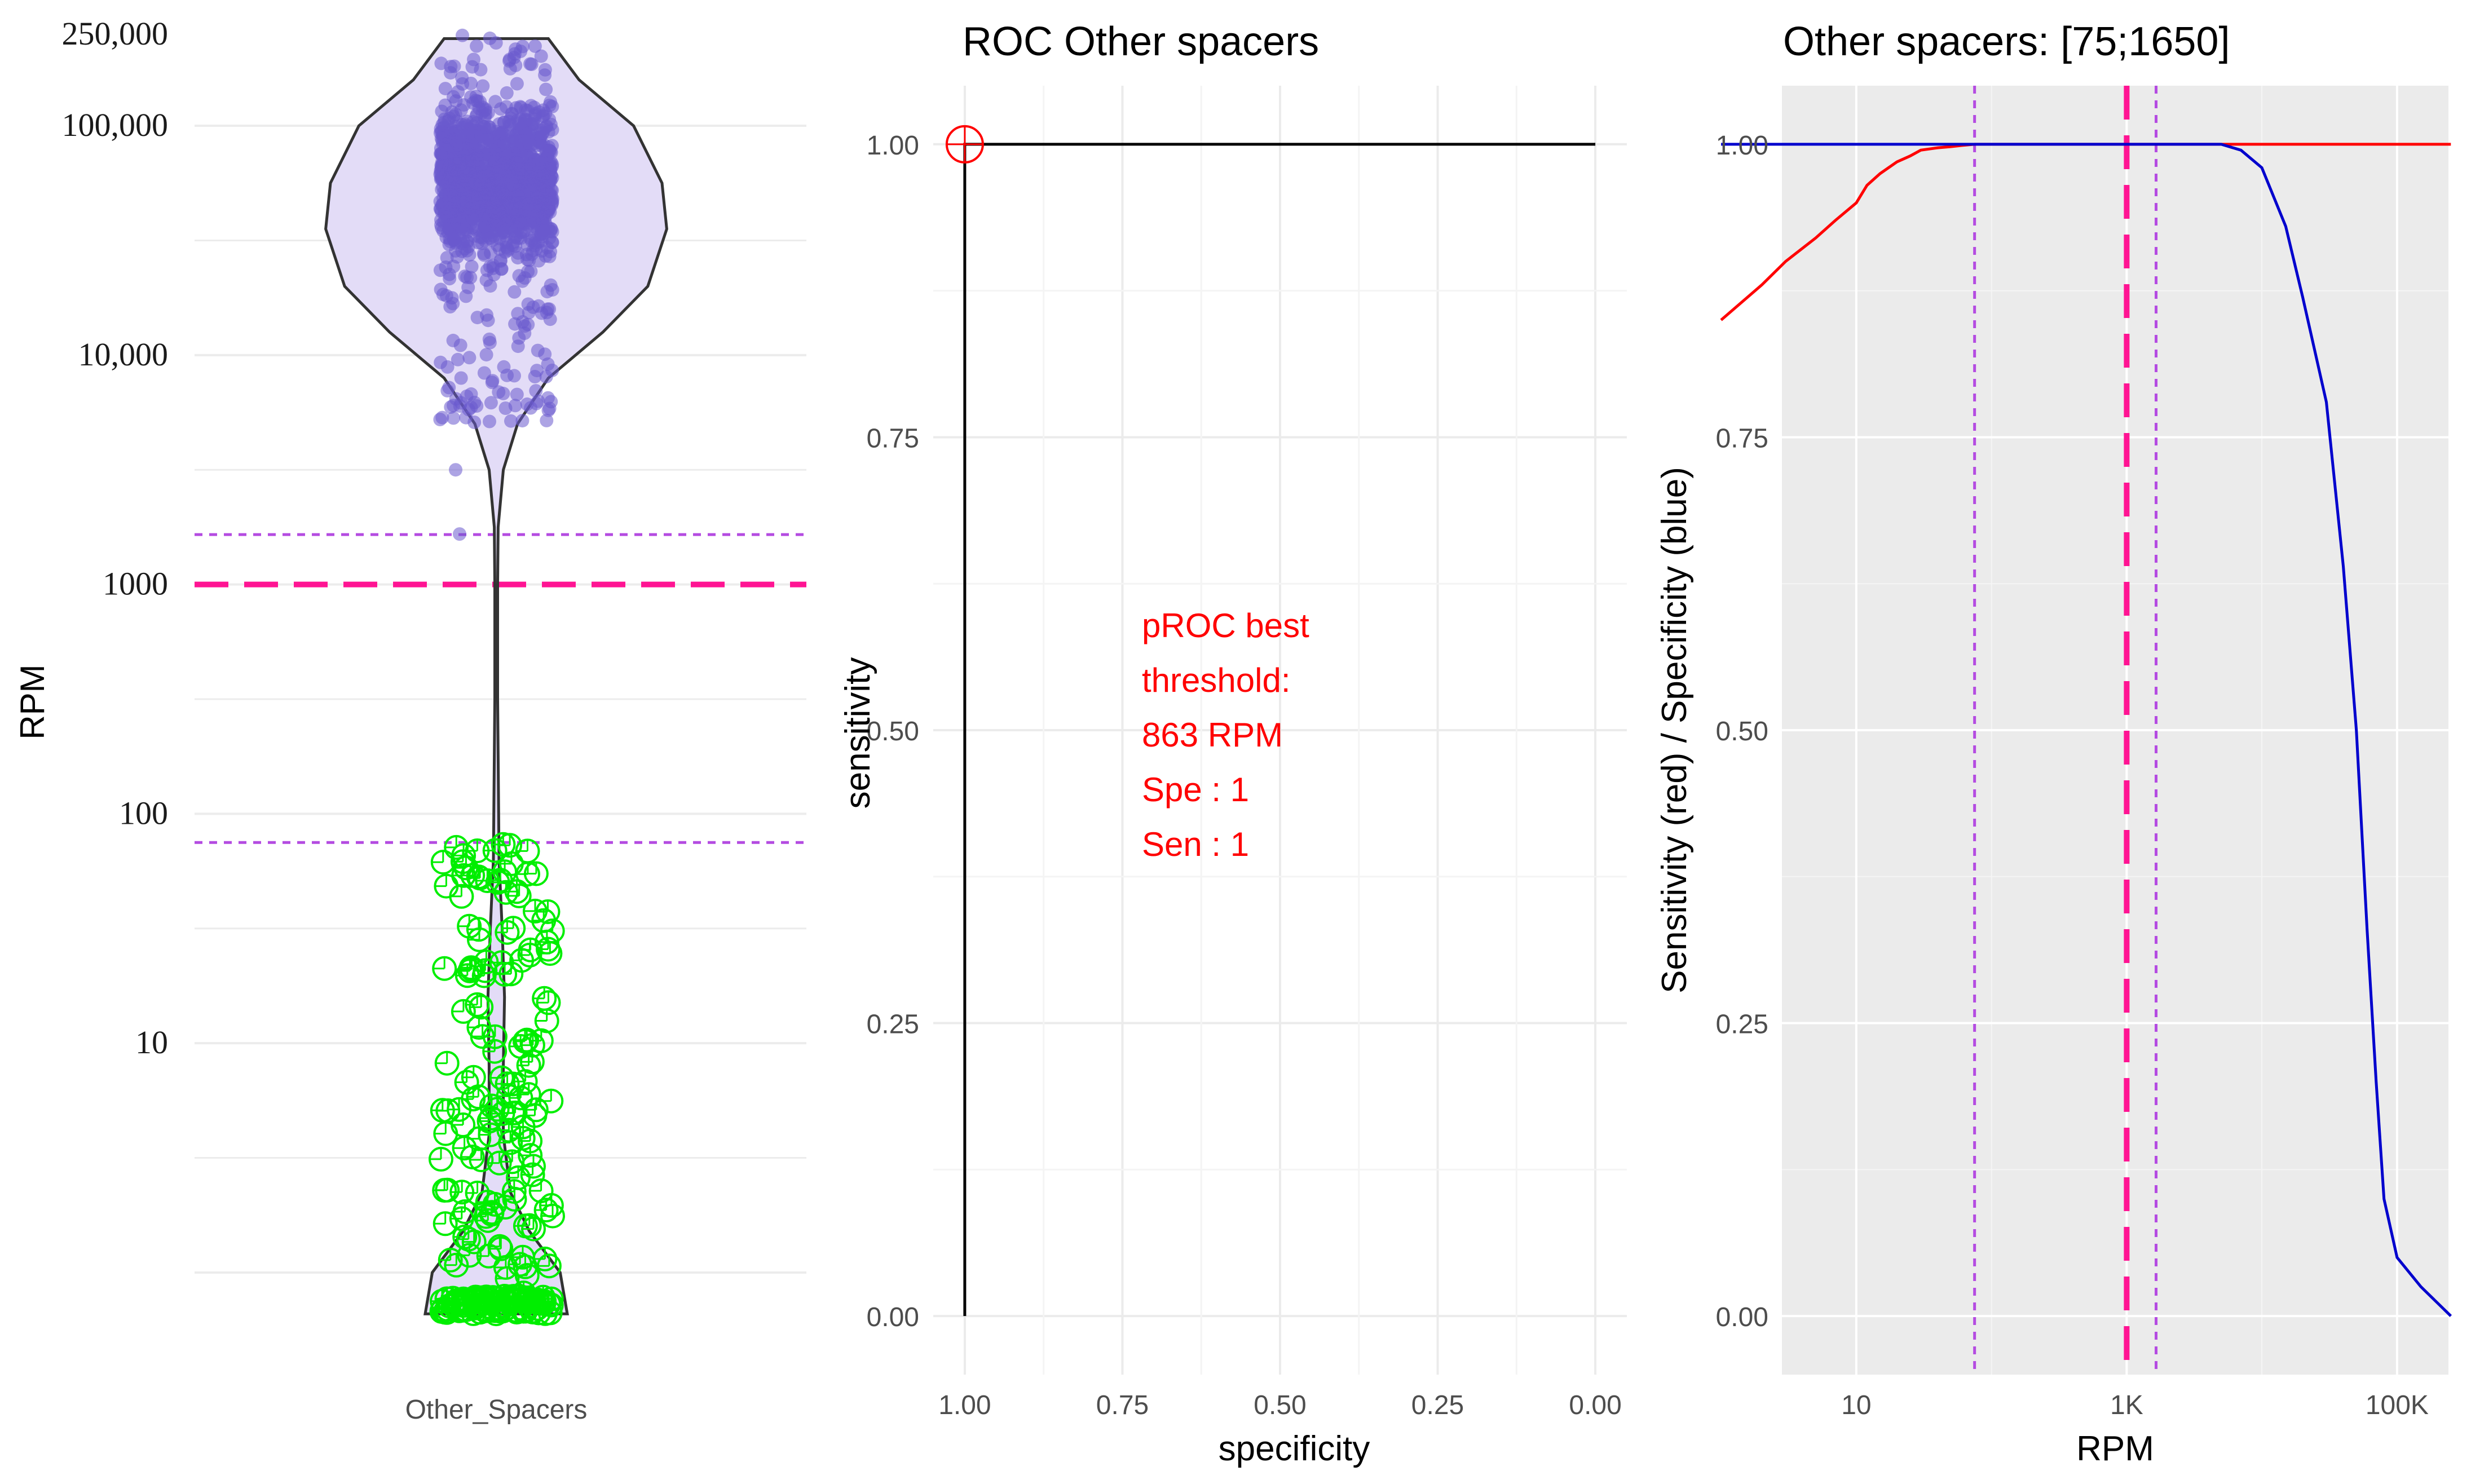  What do you see at coordinates (1438, 1405) in the screenshot?
I see `roc-x-tick-label: 0.25` at bounding box center [1438, 1405].